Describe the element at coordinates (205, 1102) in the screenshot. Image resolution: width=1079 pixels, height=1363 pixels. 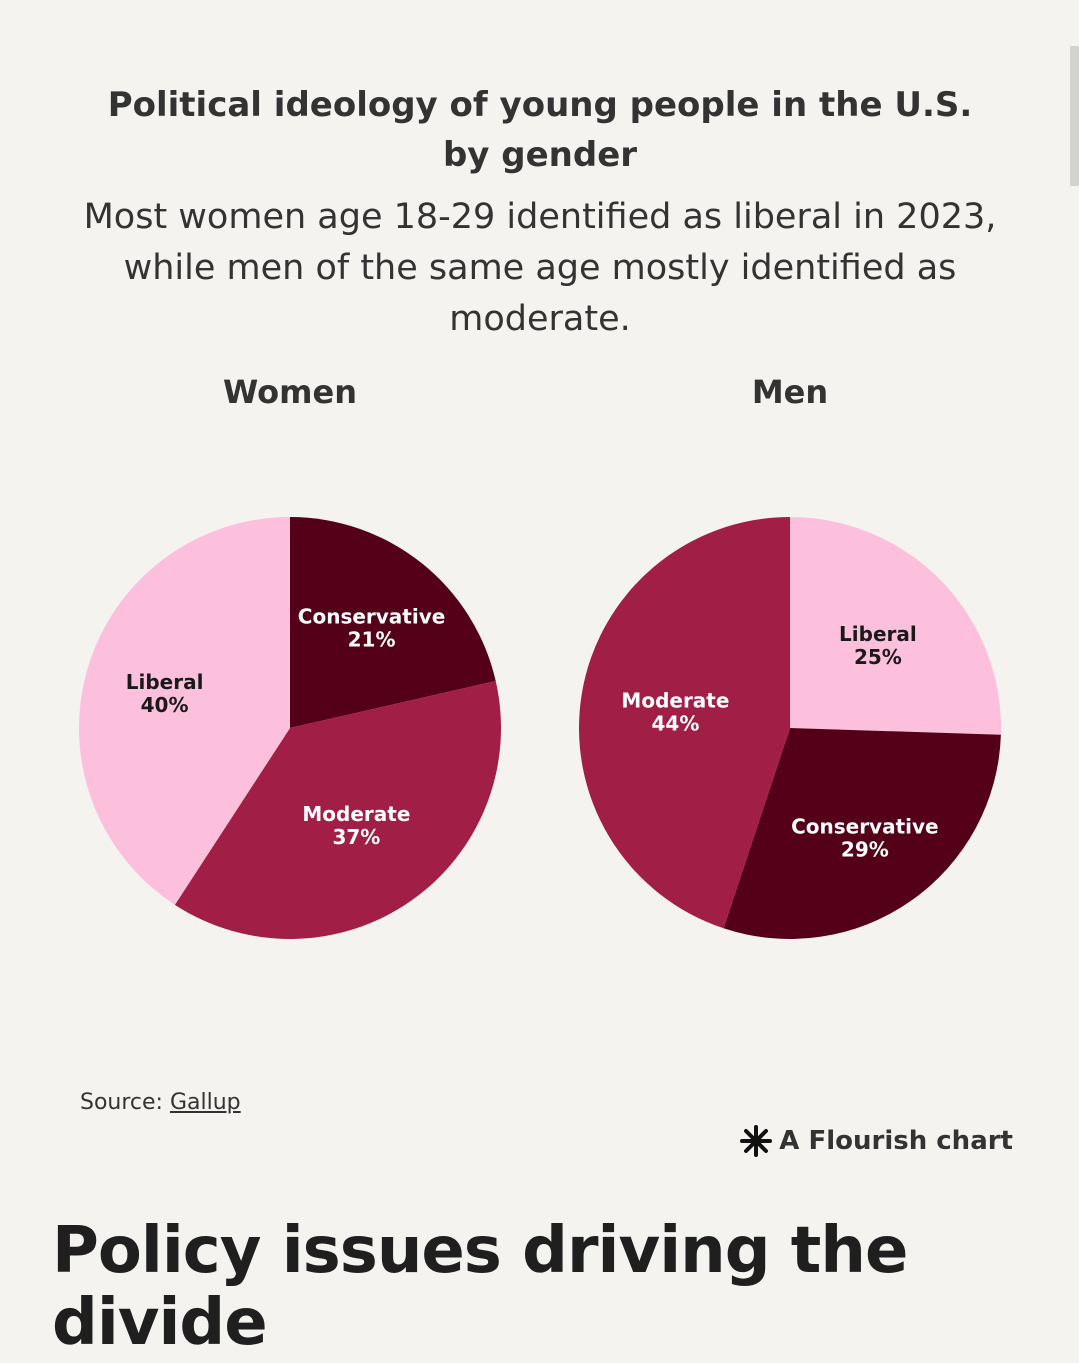
I see `source-link: Gallup` at that location.